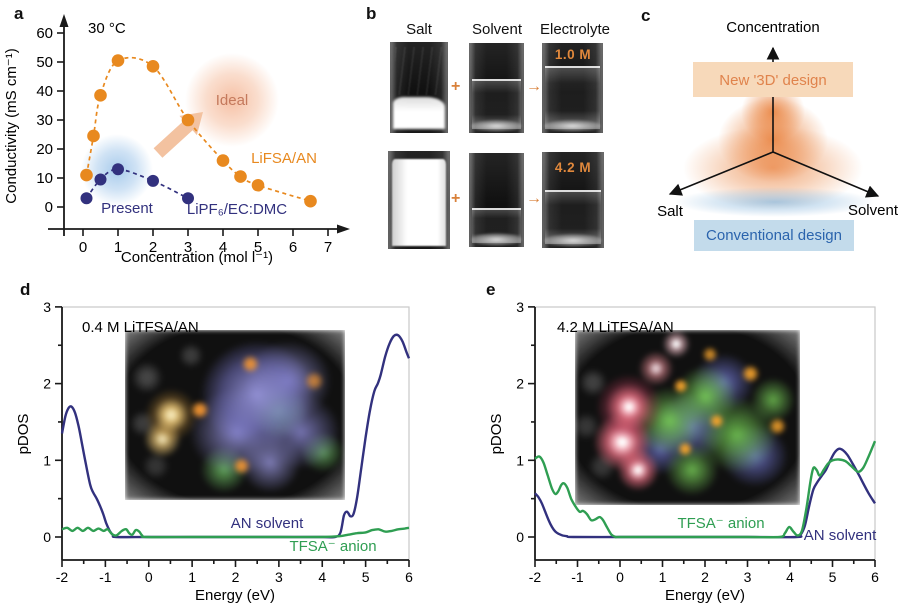 Image resolution: width=900 pixels, height=608 pixels. I want to click on panel-a-letter: a, so click(19, 13).